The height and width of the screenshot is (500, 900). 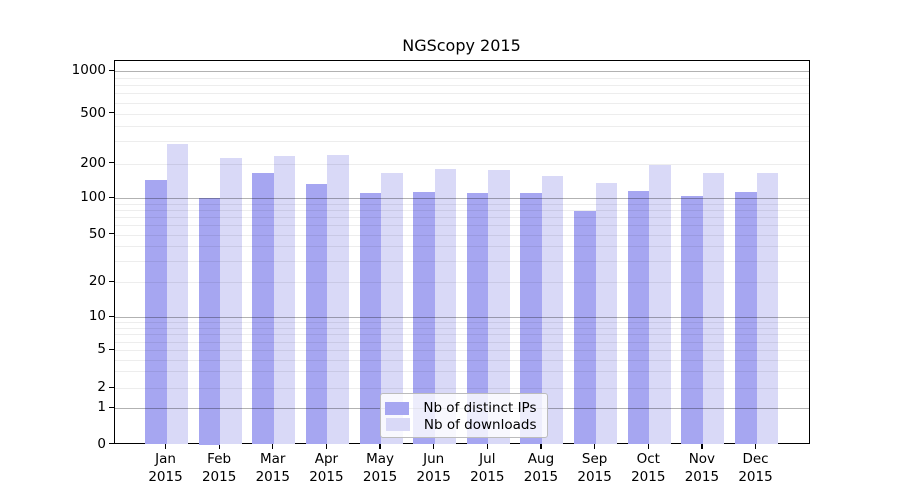 I want to click on x-tick-month: Feb, so click(x=219, y=459).